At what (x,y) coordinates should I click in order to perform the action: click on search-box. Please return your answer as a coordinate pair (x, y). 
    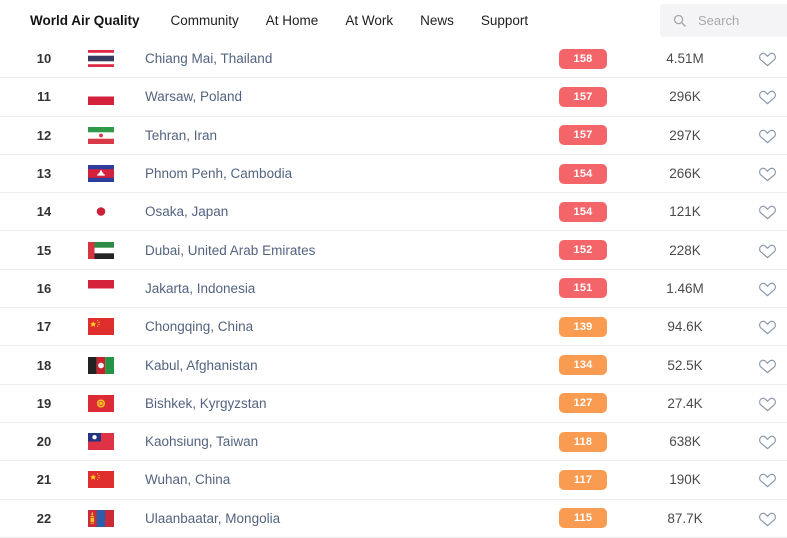
    Looking at the image, I should click on (723, 20).